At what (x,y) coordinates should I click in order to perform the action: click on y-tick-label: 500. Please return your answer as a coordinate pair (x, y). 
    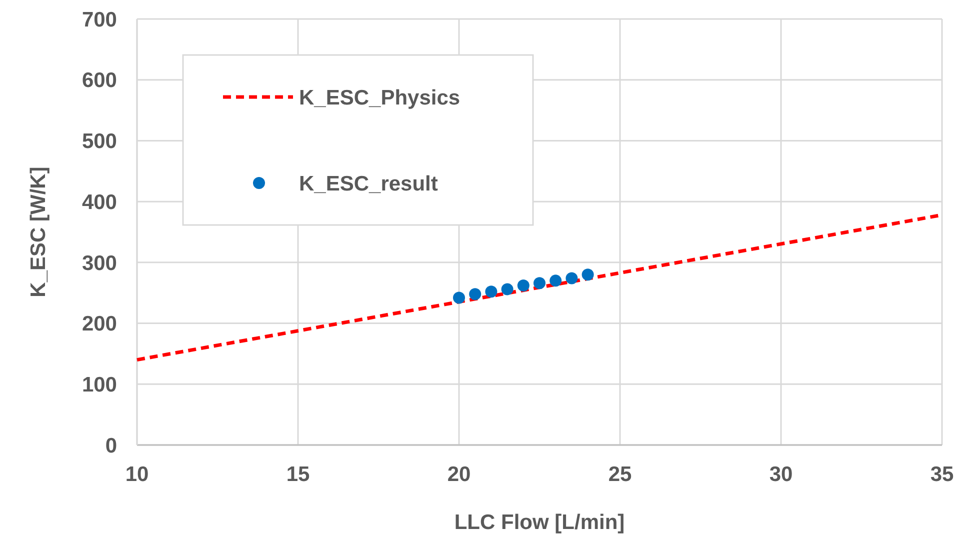
    Looking at the image, I should click on (99, 142).